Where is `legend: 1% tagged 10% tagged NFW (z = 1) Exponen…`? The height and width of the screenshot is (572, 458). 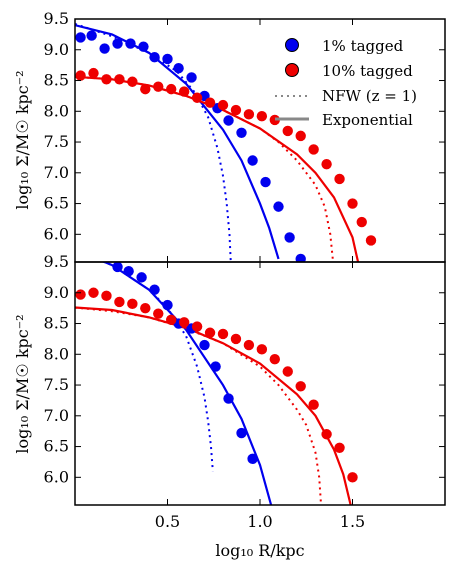
legend: 1% tagged 10% tagged NFW (z = 1) Exponen… is located at coordinates (346, 83).